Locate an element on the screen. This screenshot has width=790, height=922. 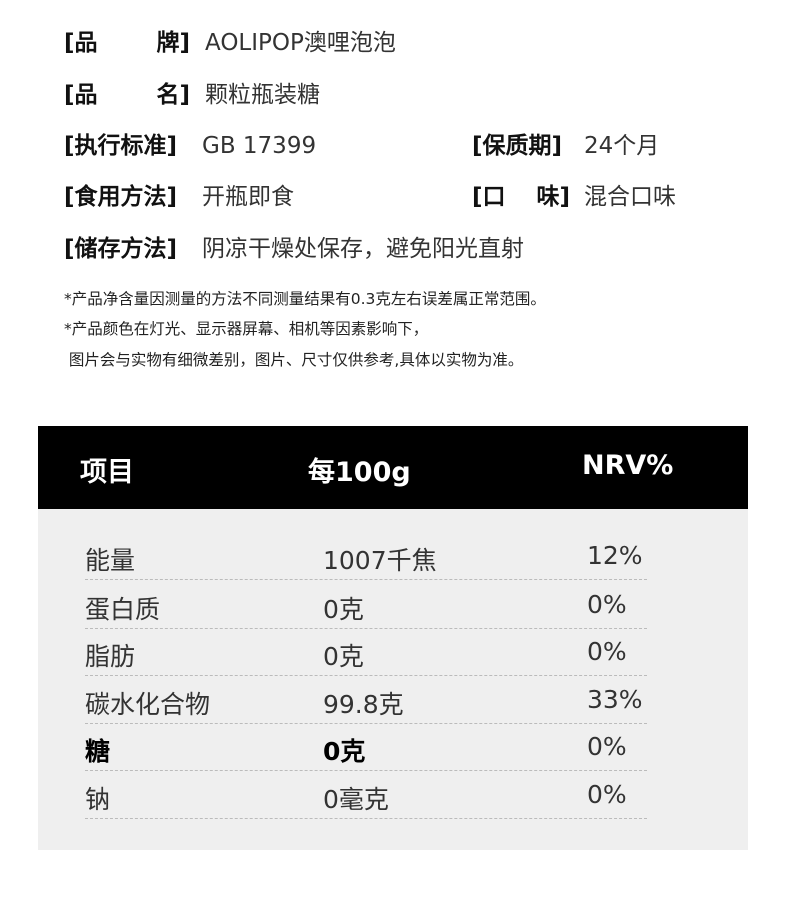
nutrient-nrv: 33% is located at coordinates (615, 699).